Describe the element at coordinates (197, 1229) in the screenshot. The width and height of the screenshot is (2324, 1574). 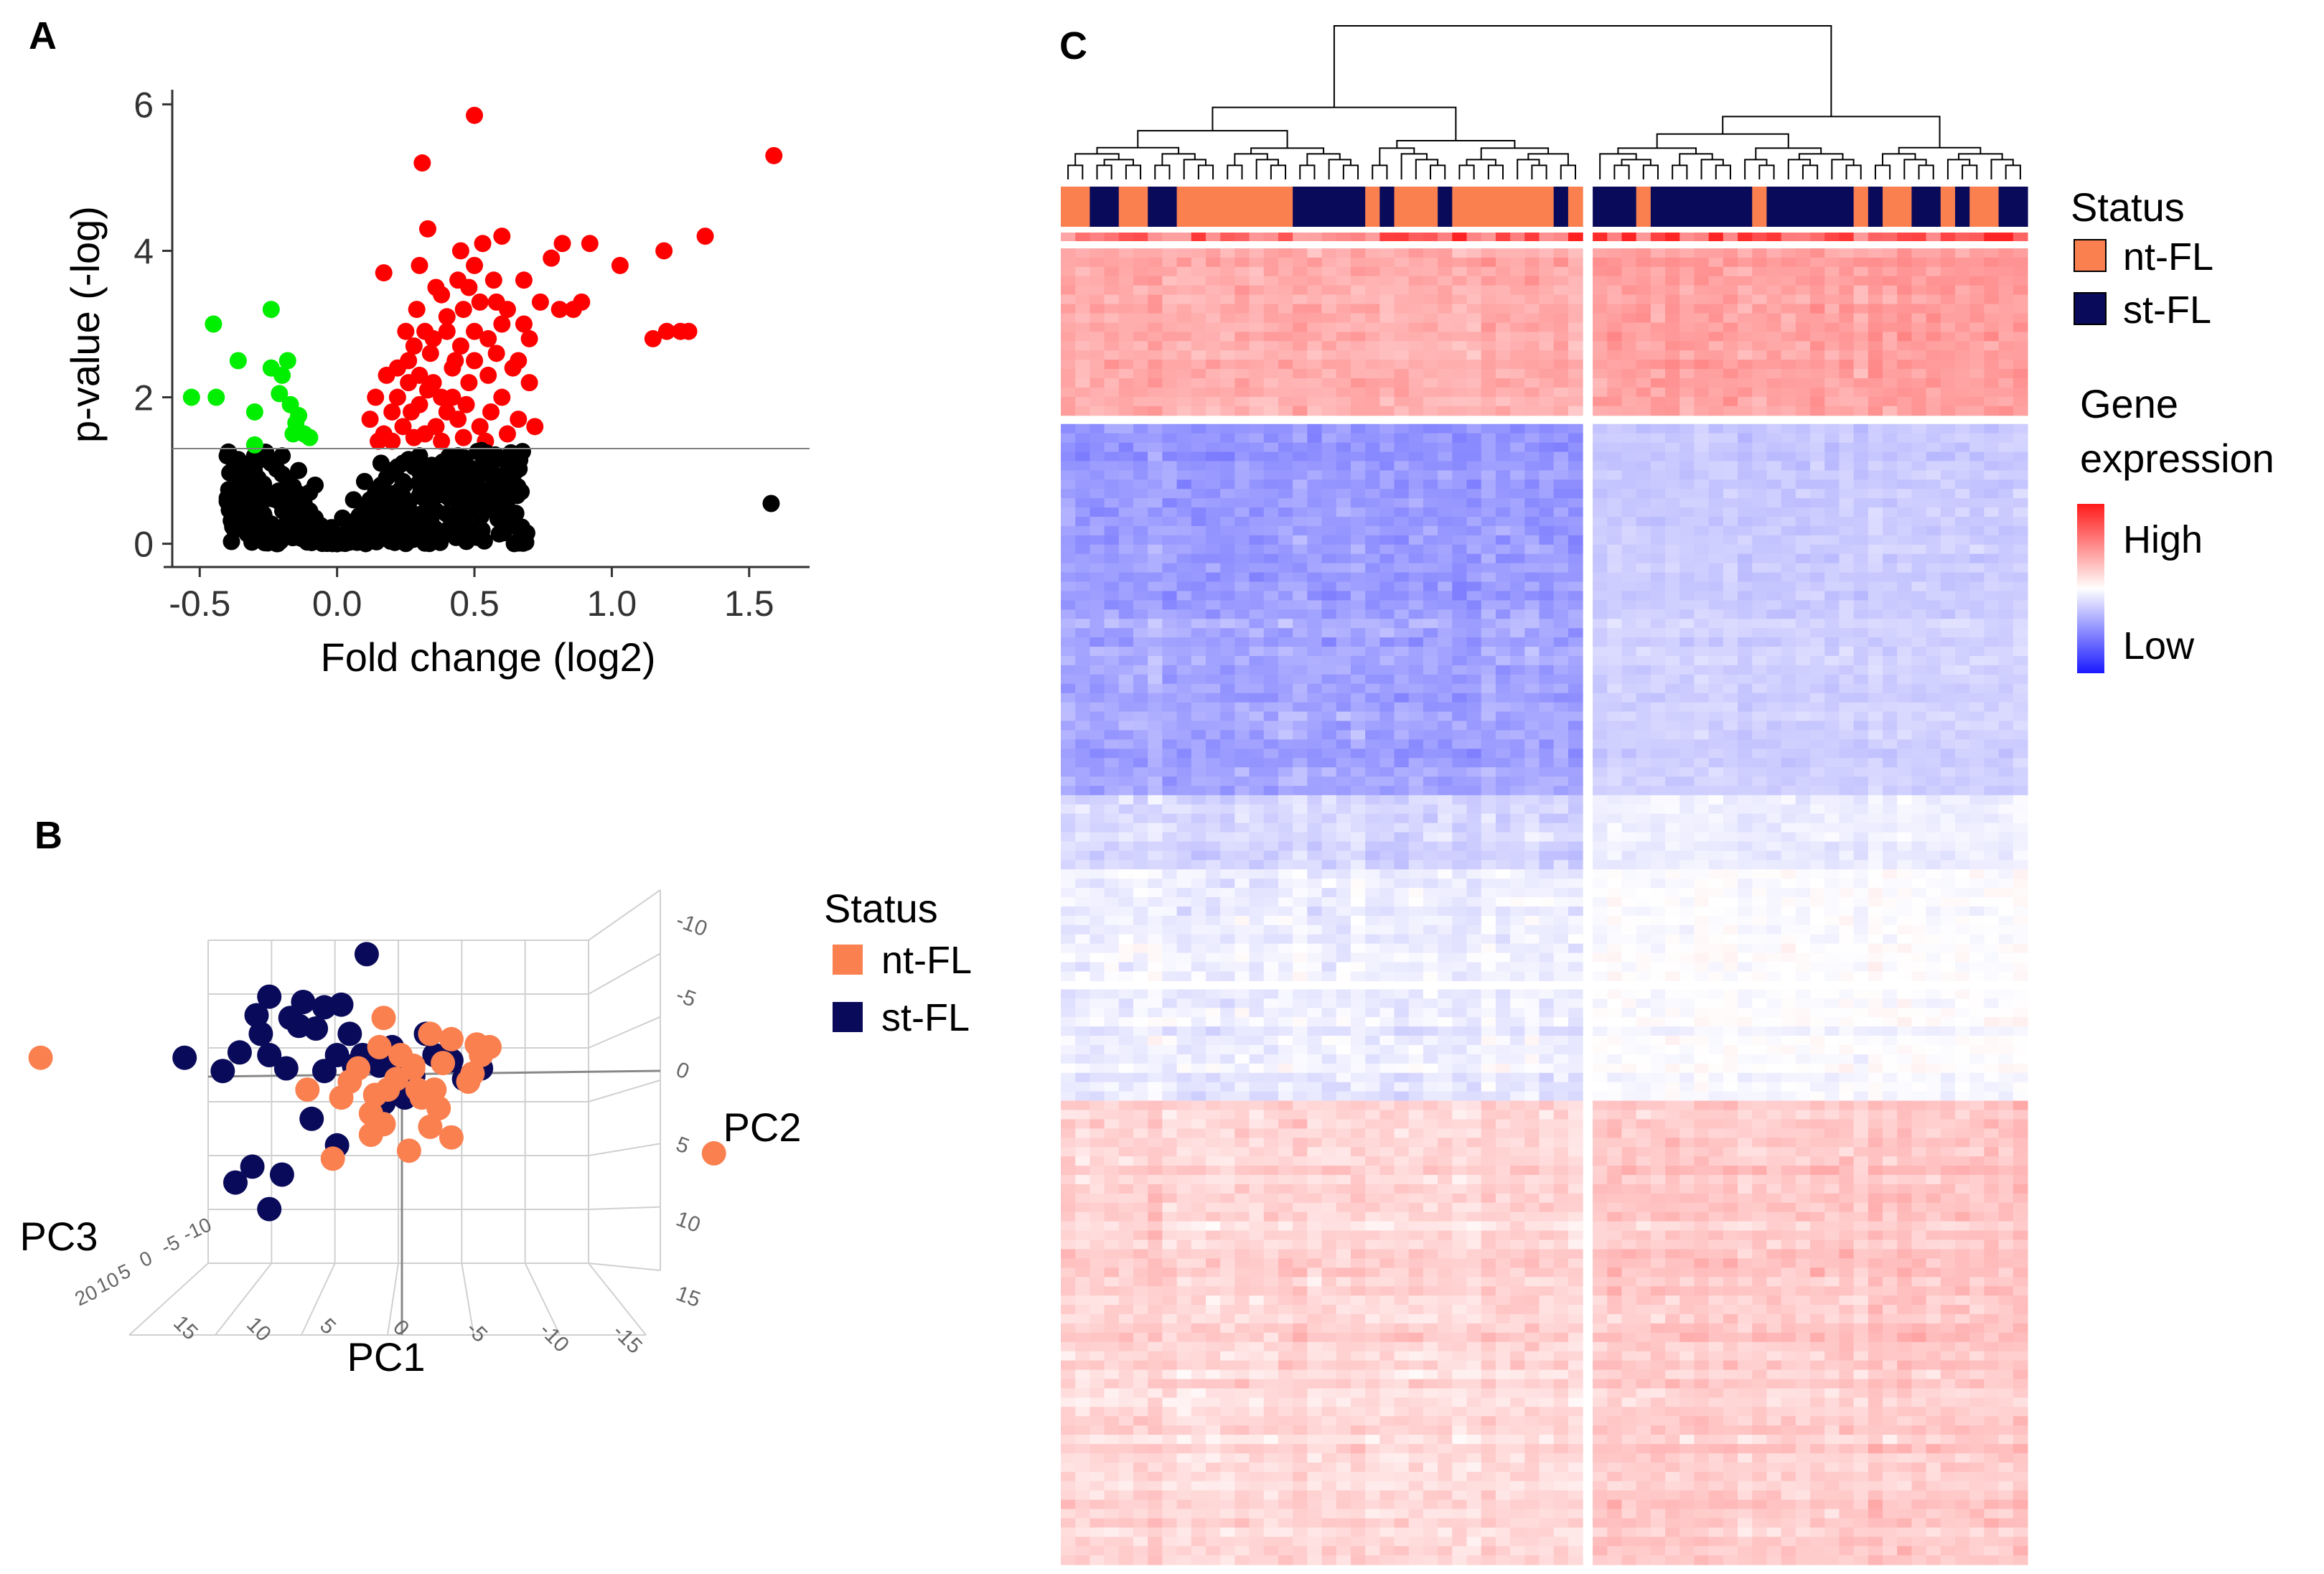
I see `pca-pc3-tick-label: -10` at that location.